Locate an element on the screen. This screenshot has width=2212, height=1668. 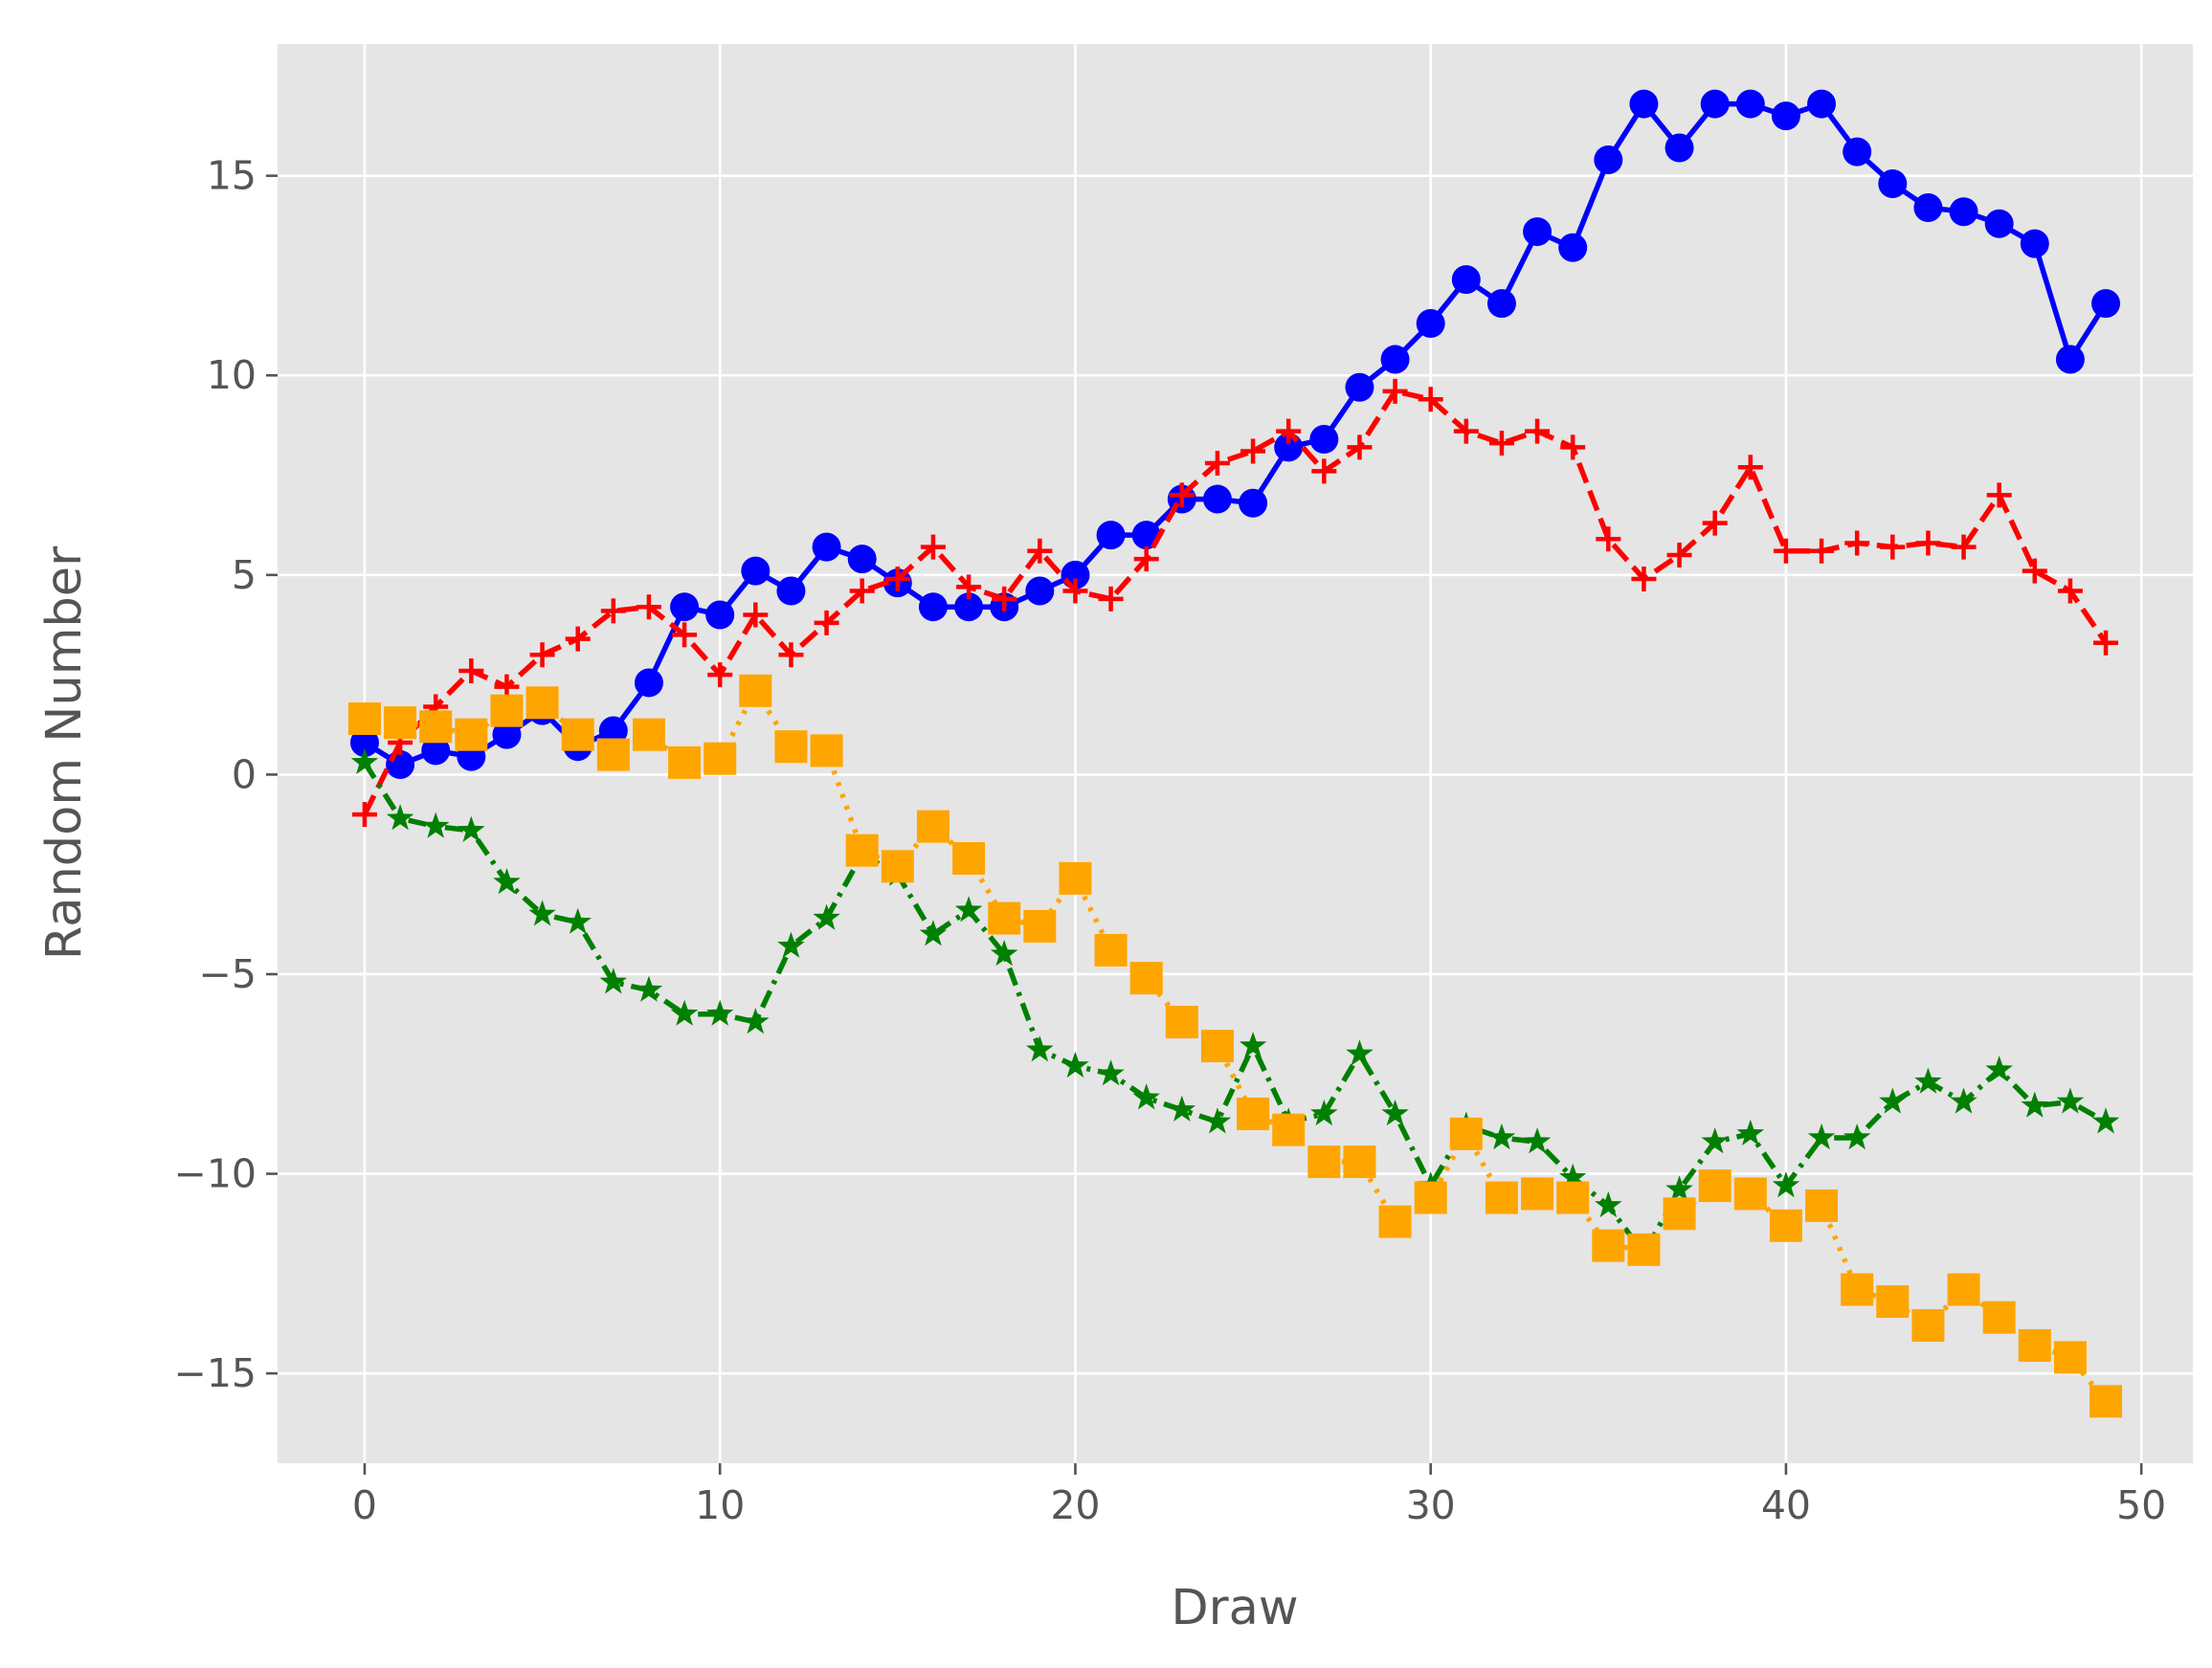
x-axis-label: Draw is located at coordinates (1234, 1608).